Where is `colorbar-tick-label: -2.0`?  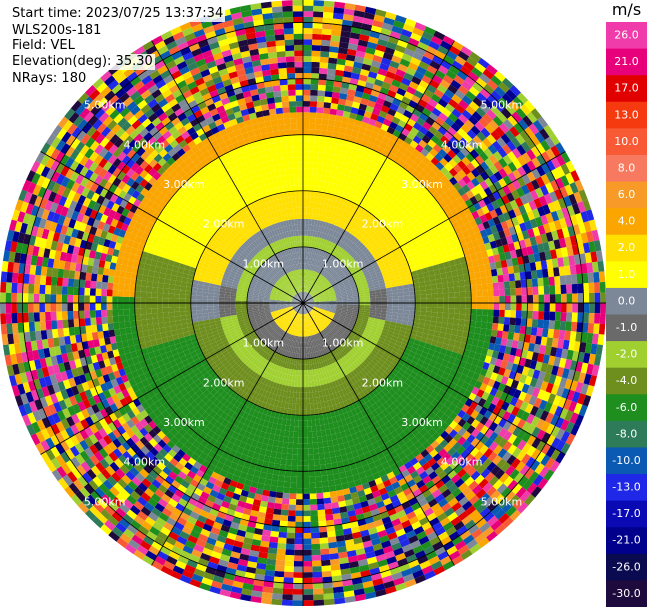
colorbar-tick-label: -2.0 is located at coordinates (626, 354).